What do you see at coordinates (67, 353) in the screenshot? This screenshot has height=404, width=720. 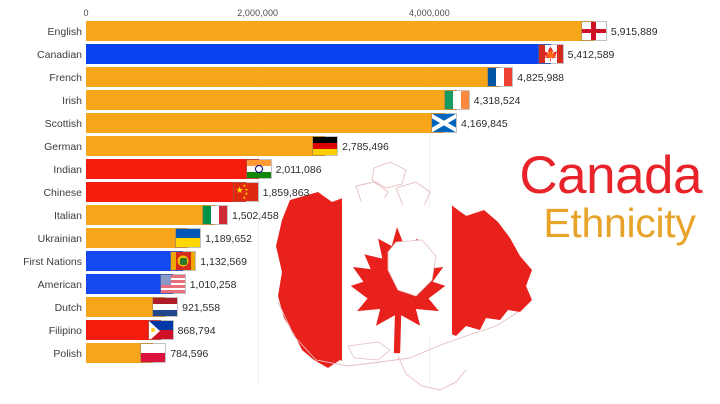 I see `bar-category-label: Polish` at bounding box center [67, 353].